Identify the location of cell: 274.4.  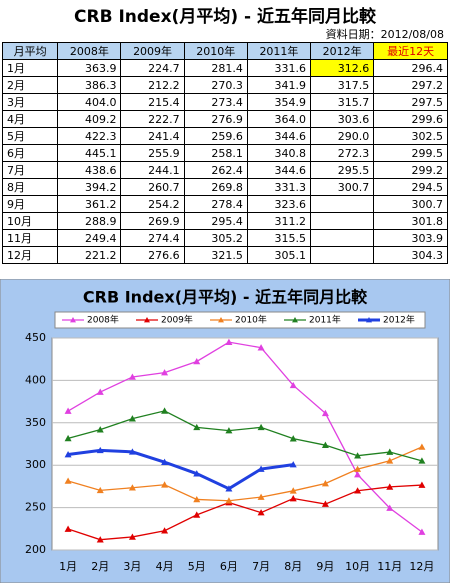
(152, 238).